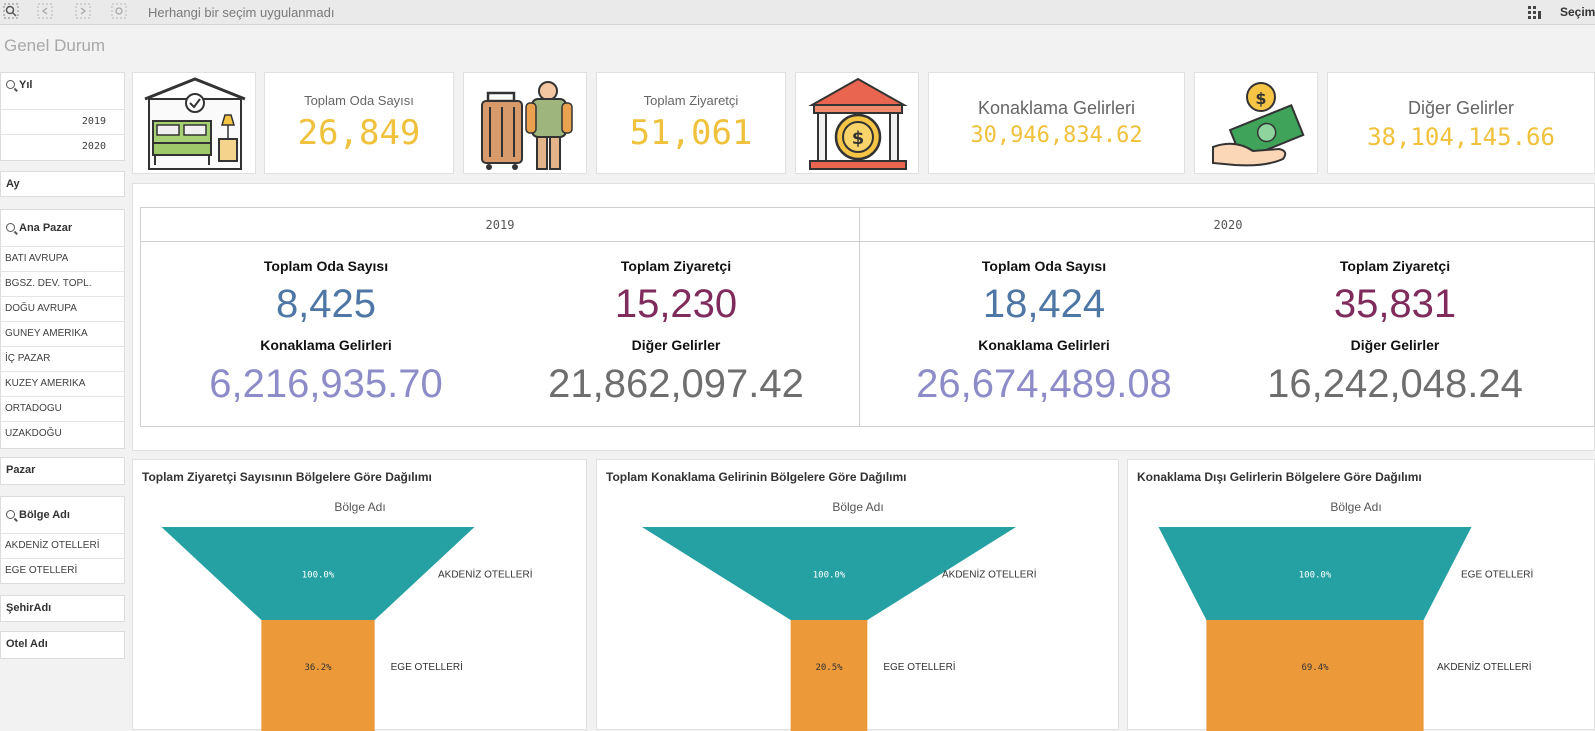 The height and width of the screenshot is (731, 1595). I want to click on money-hand-image: $, so click(1256, 123).